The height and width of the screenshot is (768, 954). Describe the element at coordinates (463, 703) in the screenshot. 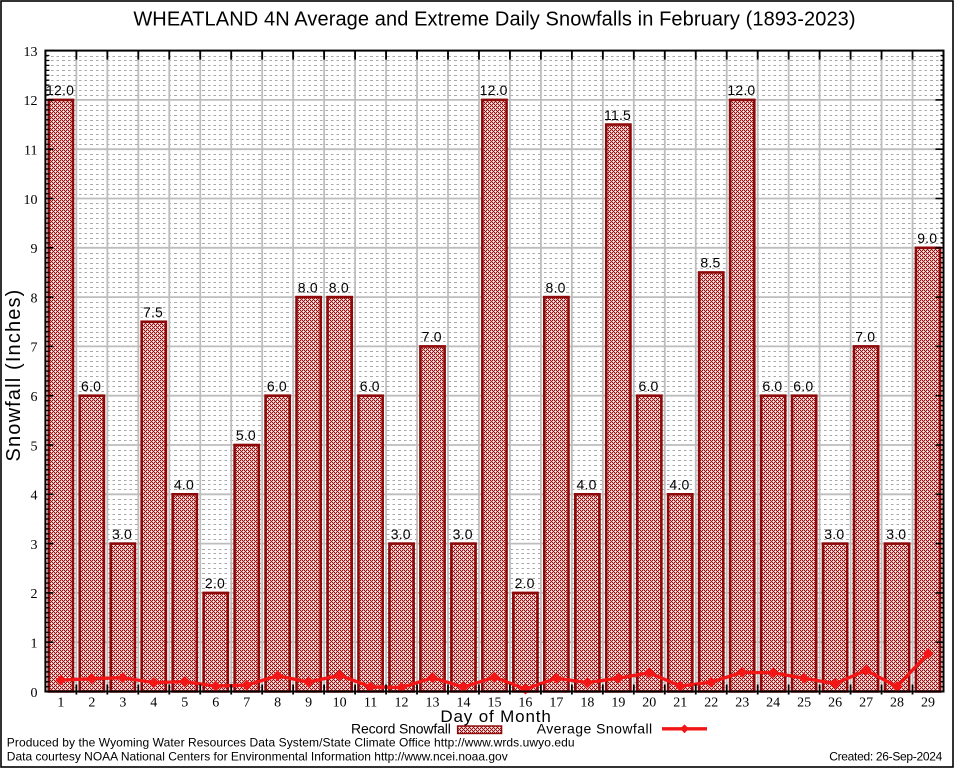

I see `svg-text: 14` at that location.